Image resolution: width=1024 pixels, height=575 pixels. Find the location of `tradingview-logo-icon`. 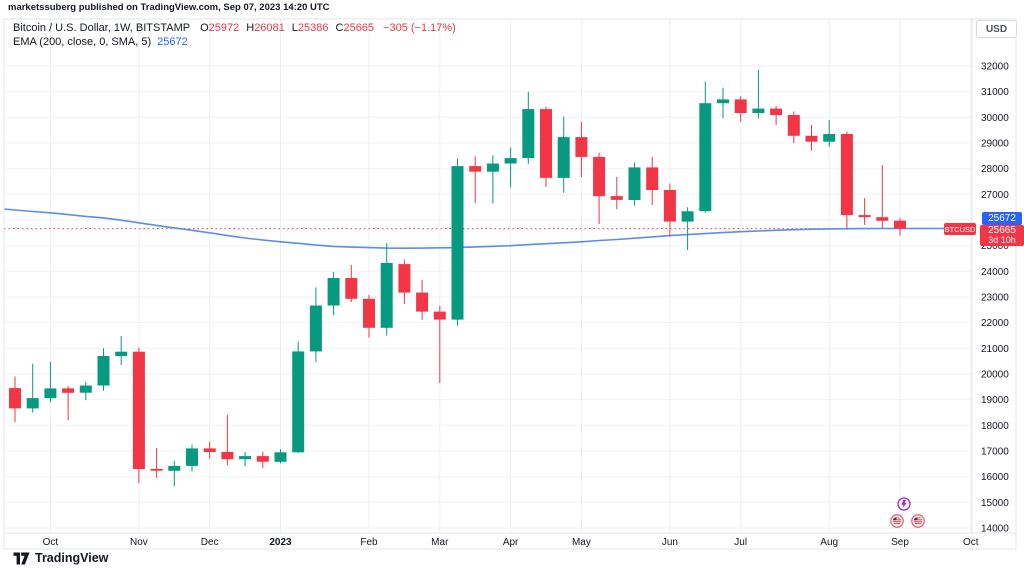

tradingview-logo-icon is located at coordinates (21, 558).